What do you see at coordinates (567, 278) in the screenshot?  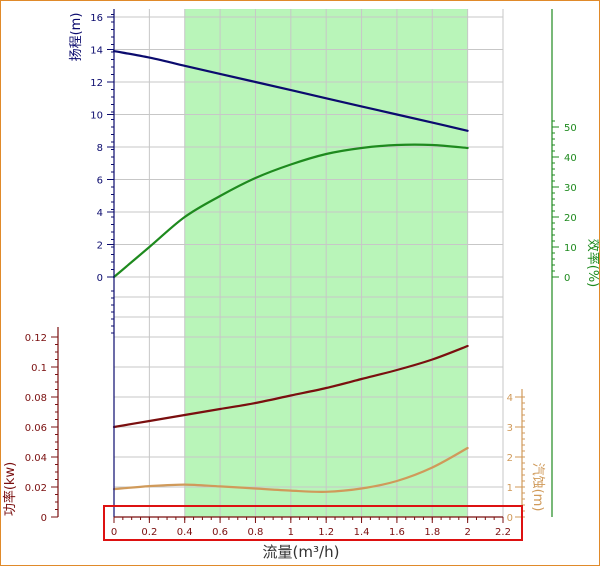 I see `efficiency-tick-label: 0` at bounding box center [567, 278].